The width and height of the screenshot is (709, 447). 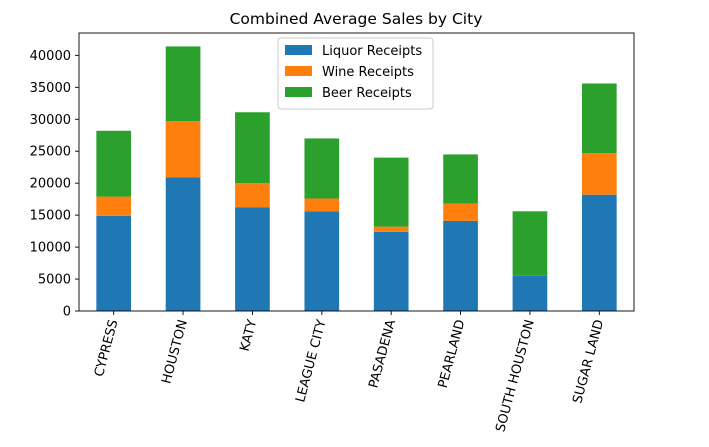 What do you see at coordinates (114, 206) in the screenshot?
I see `bar-cypress-wine-receipts` at bounding box center [114, 206].